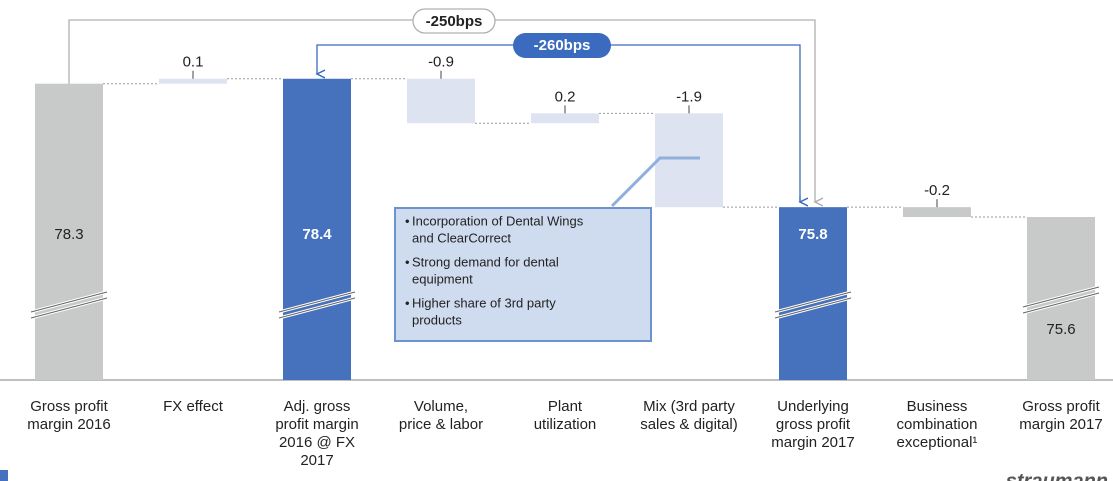 Image resolution: width=1113 pixels, height=481 pixels. Describe the element at coordinates (317, 234) in the screenshot. I see `value-label: 78.4` at that location.